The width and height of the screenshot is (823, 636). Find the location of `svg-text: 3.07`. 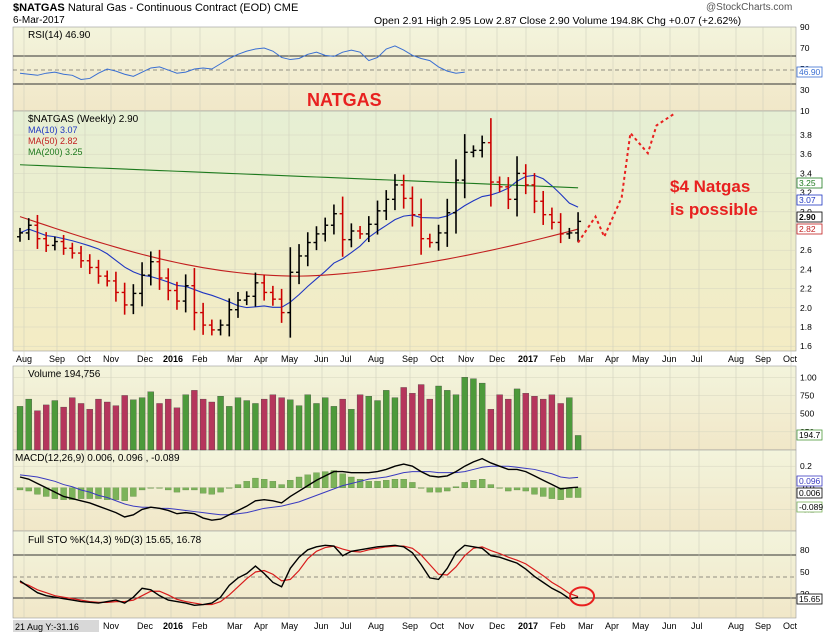

svg-text: 3.07 is located at coordinates (807, 200).